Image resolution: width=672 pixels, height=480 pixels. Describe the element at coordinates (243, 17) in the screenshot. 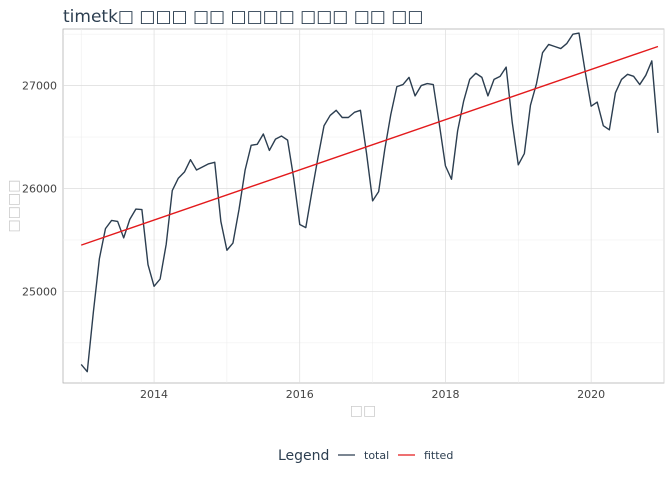

I see `chart-title: timetk□ □□□ □□ □□□□ □□□ □□ □□` at that location.